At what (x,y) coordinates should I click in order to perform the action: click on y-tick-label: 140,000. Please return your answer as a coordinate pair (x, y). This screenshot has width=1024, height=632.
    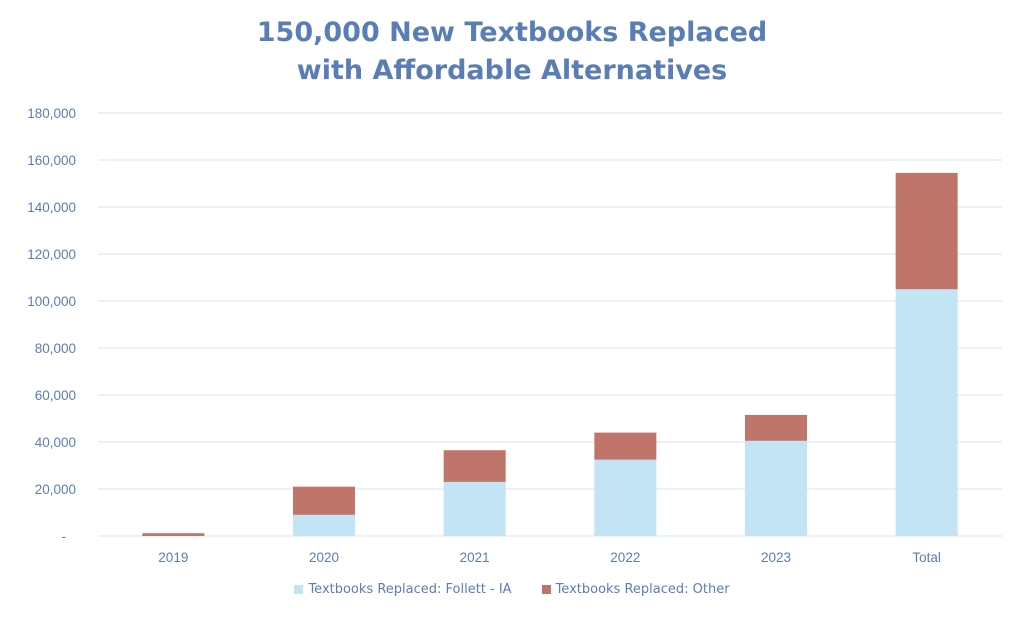
    Looking at the image, I should click on (51, 207).